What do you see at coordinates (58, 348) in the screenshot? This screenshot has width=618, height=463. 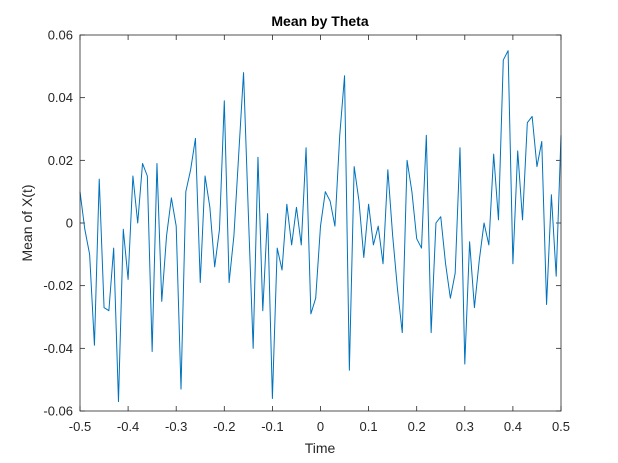 I see `y-tick-label: -0.04` at bounding box center [58, 348].